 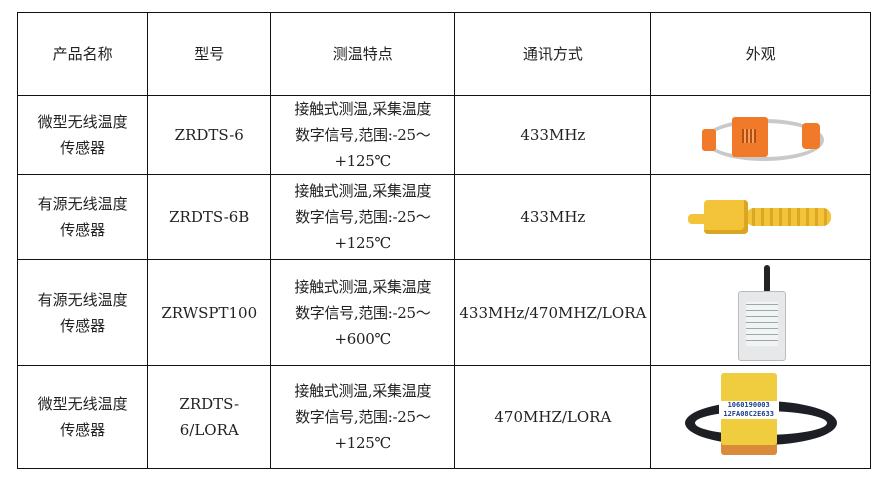 What do you see at coordinates (209, 312) in the screenshot?
I see `model: ZRWSPT100` at bounding box center [209, 312].